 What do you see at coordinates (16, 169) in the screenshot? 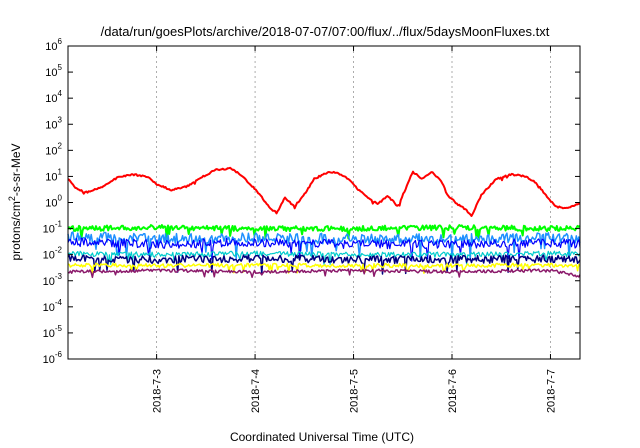
I see `y-axis-label-rest: -s-sr-MeV` at bounding box center [16, 169].